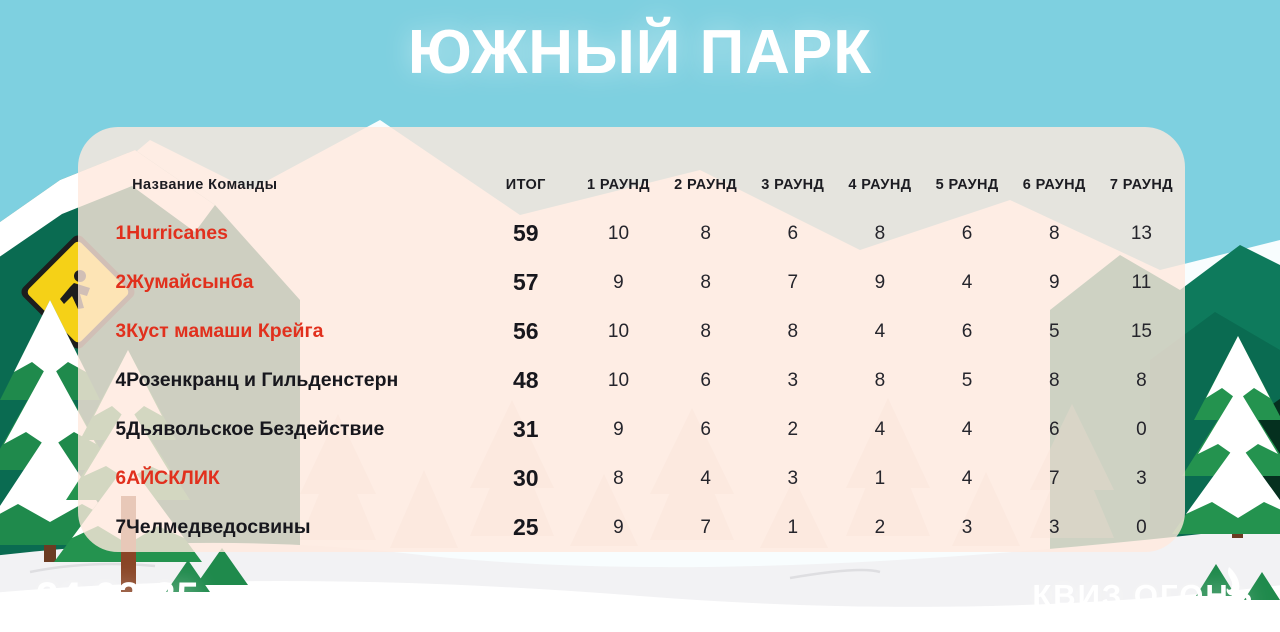 The image size is (1280, 632). I want to click on row-round-4-score: 1, so click(880, 478).